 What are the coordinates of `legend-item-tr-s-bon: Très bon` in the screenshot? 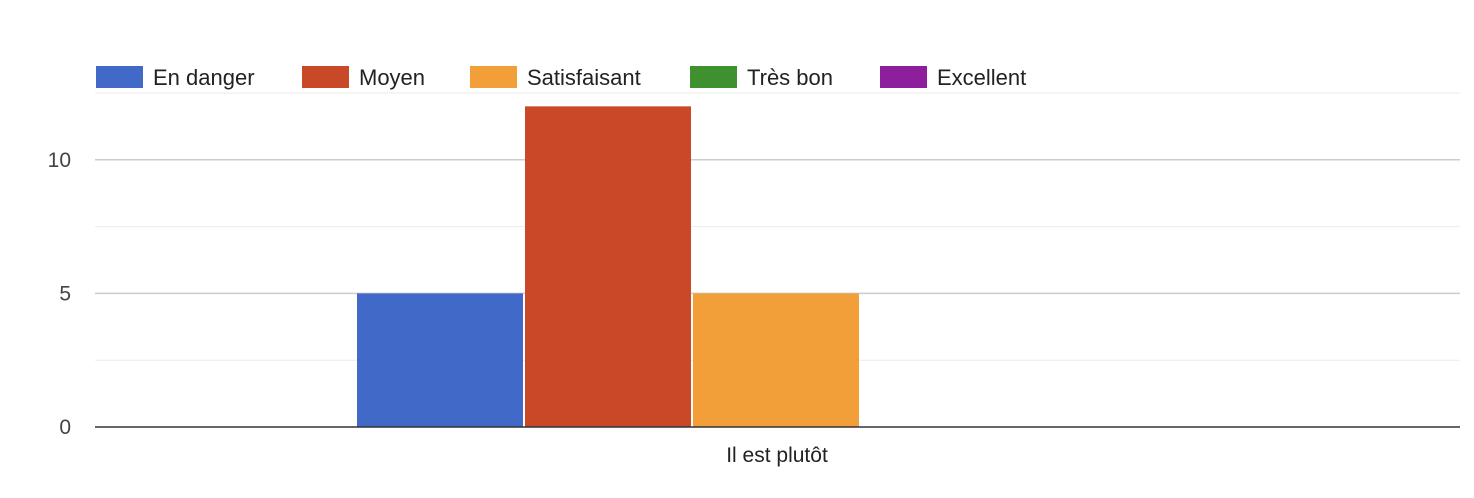 It's located at (761, 77).